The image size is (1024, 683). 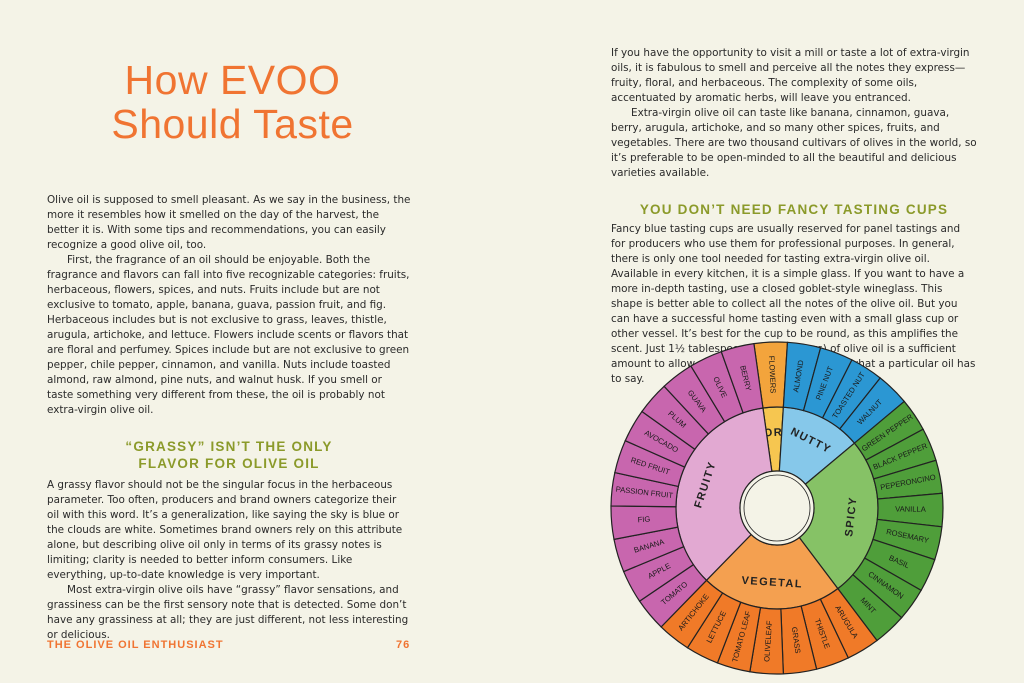 I want to click on title: How EVOO Should Taste, so click(x=232, y=102).